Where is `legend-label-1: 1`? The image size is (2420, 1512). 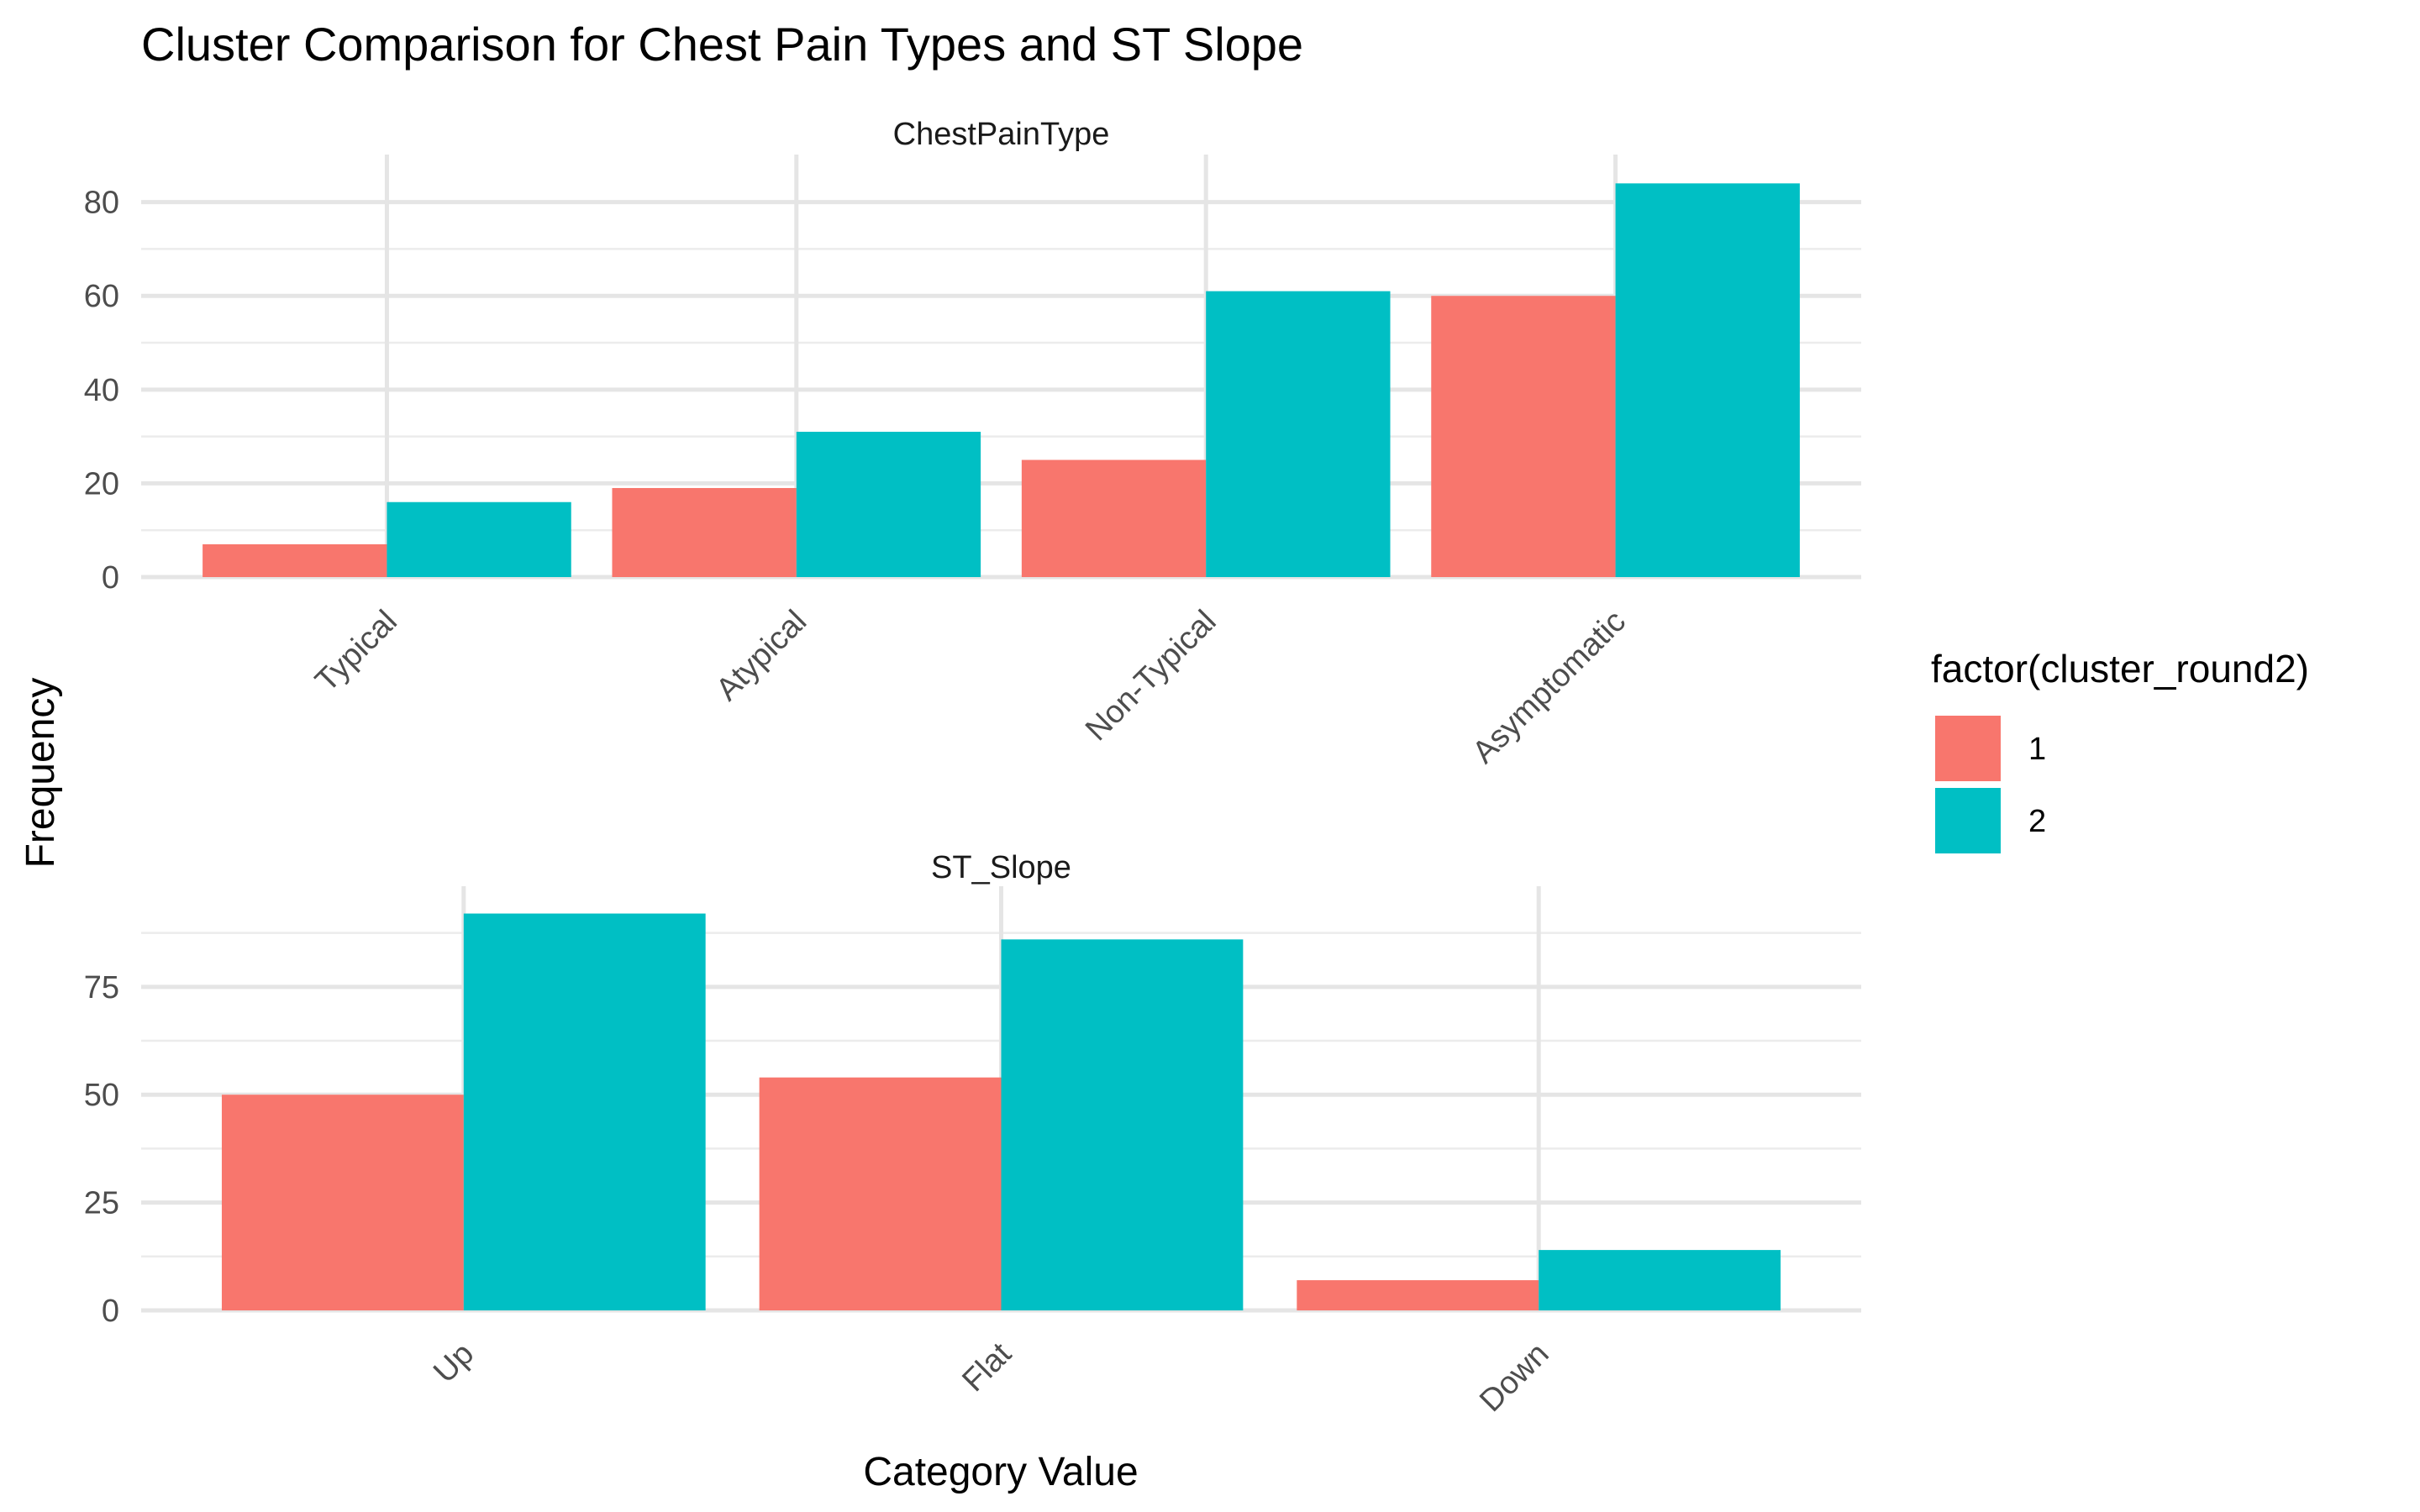
legend-label-1: 1 is located at coordinates (2037, 749).